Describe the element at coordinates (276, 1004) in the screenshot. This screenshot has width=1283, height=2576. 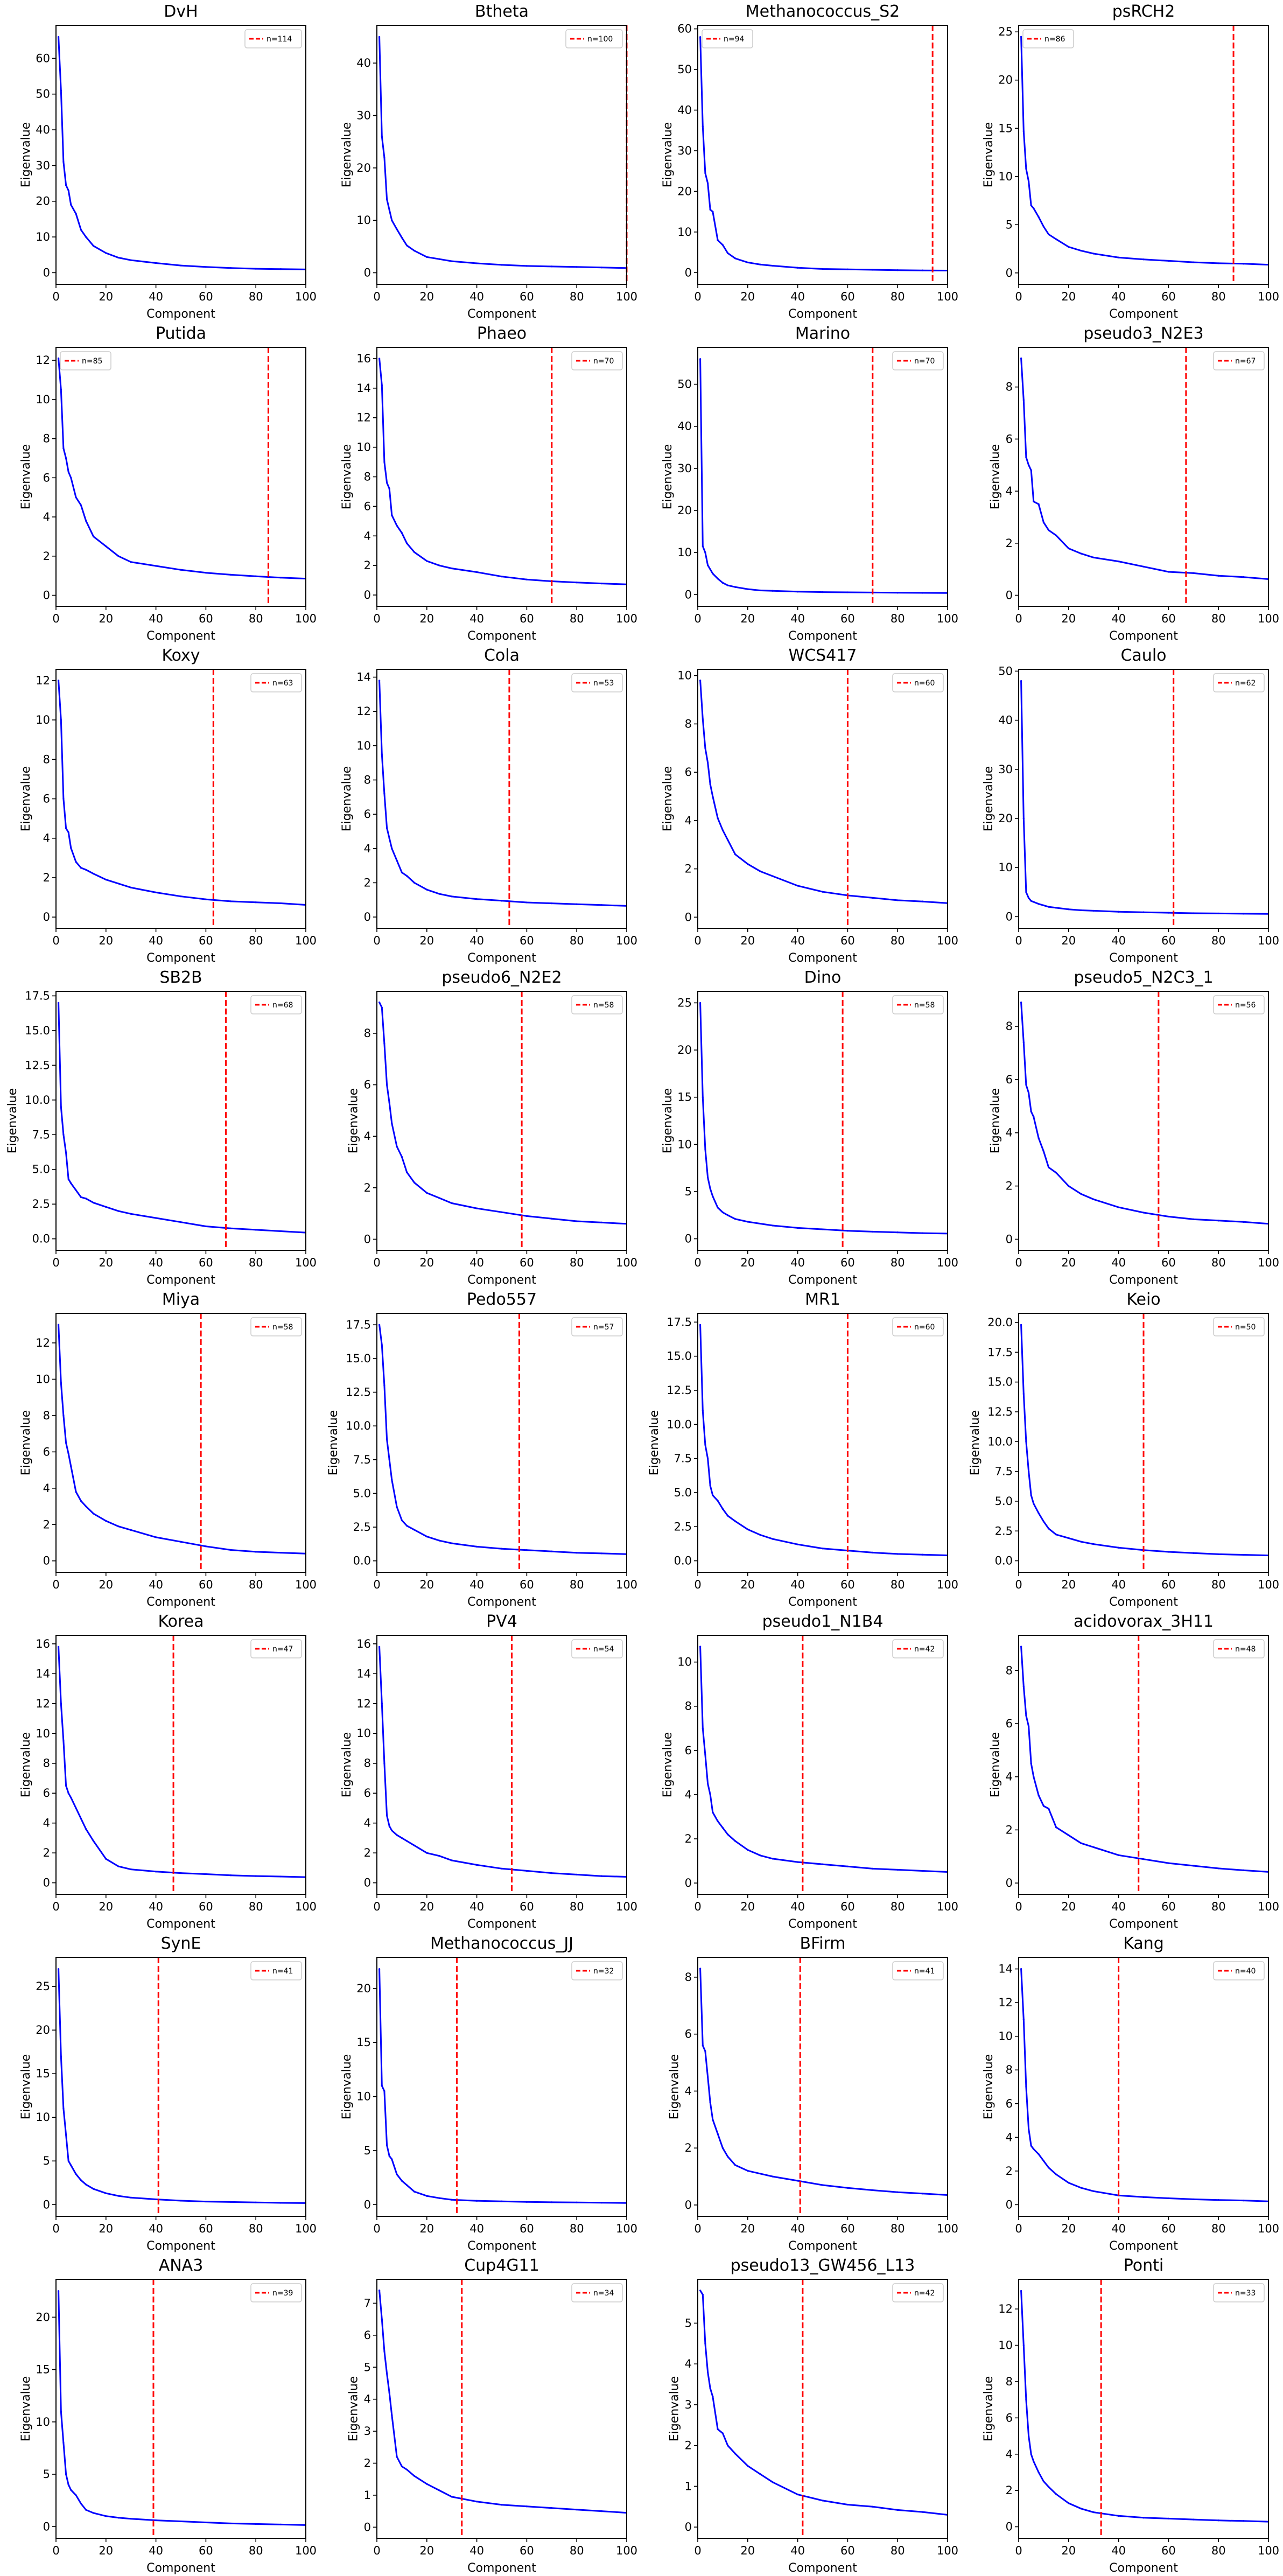
I see `legend: n=68` at that location.